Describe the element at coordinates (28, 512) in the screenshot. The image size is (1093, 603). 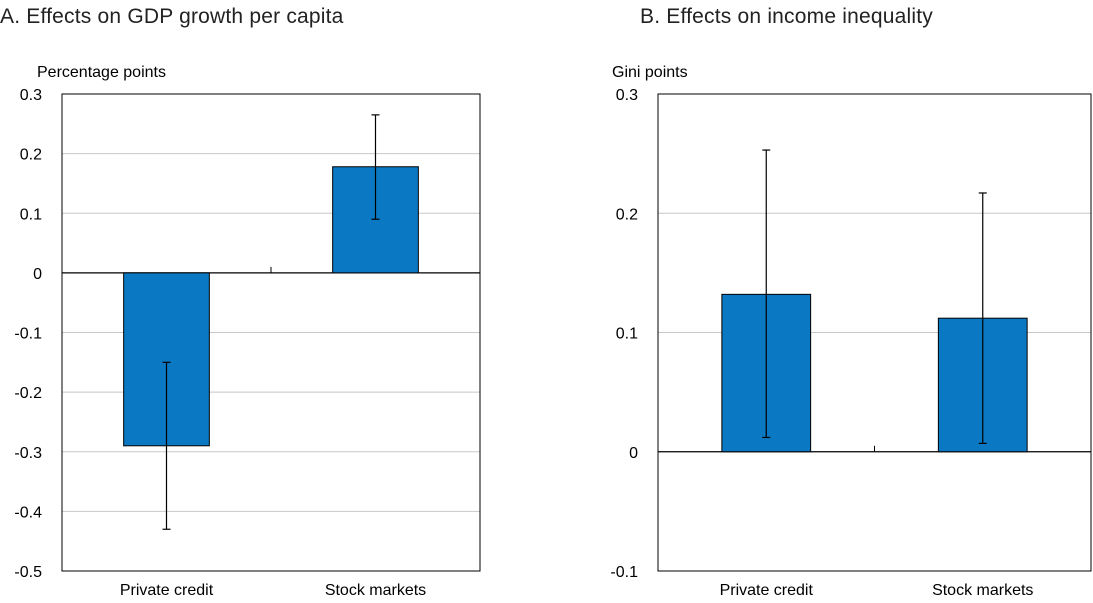
I see `y-tick-label: -0.4` at that location.